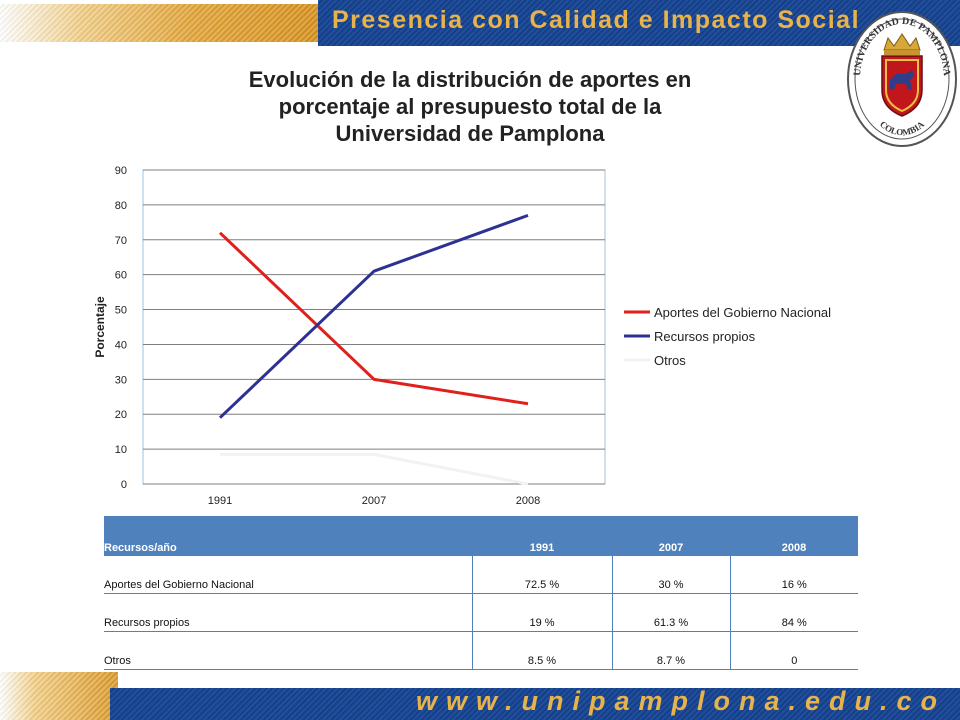 The image size is (960, 720). I want to click on bottom-banner-gold-stripe, so click(59, 696).